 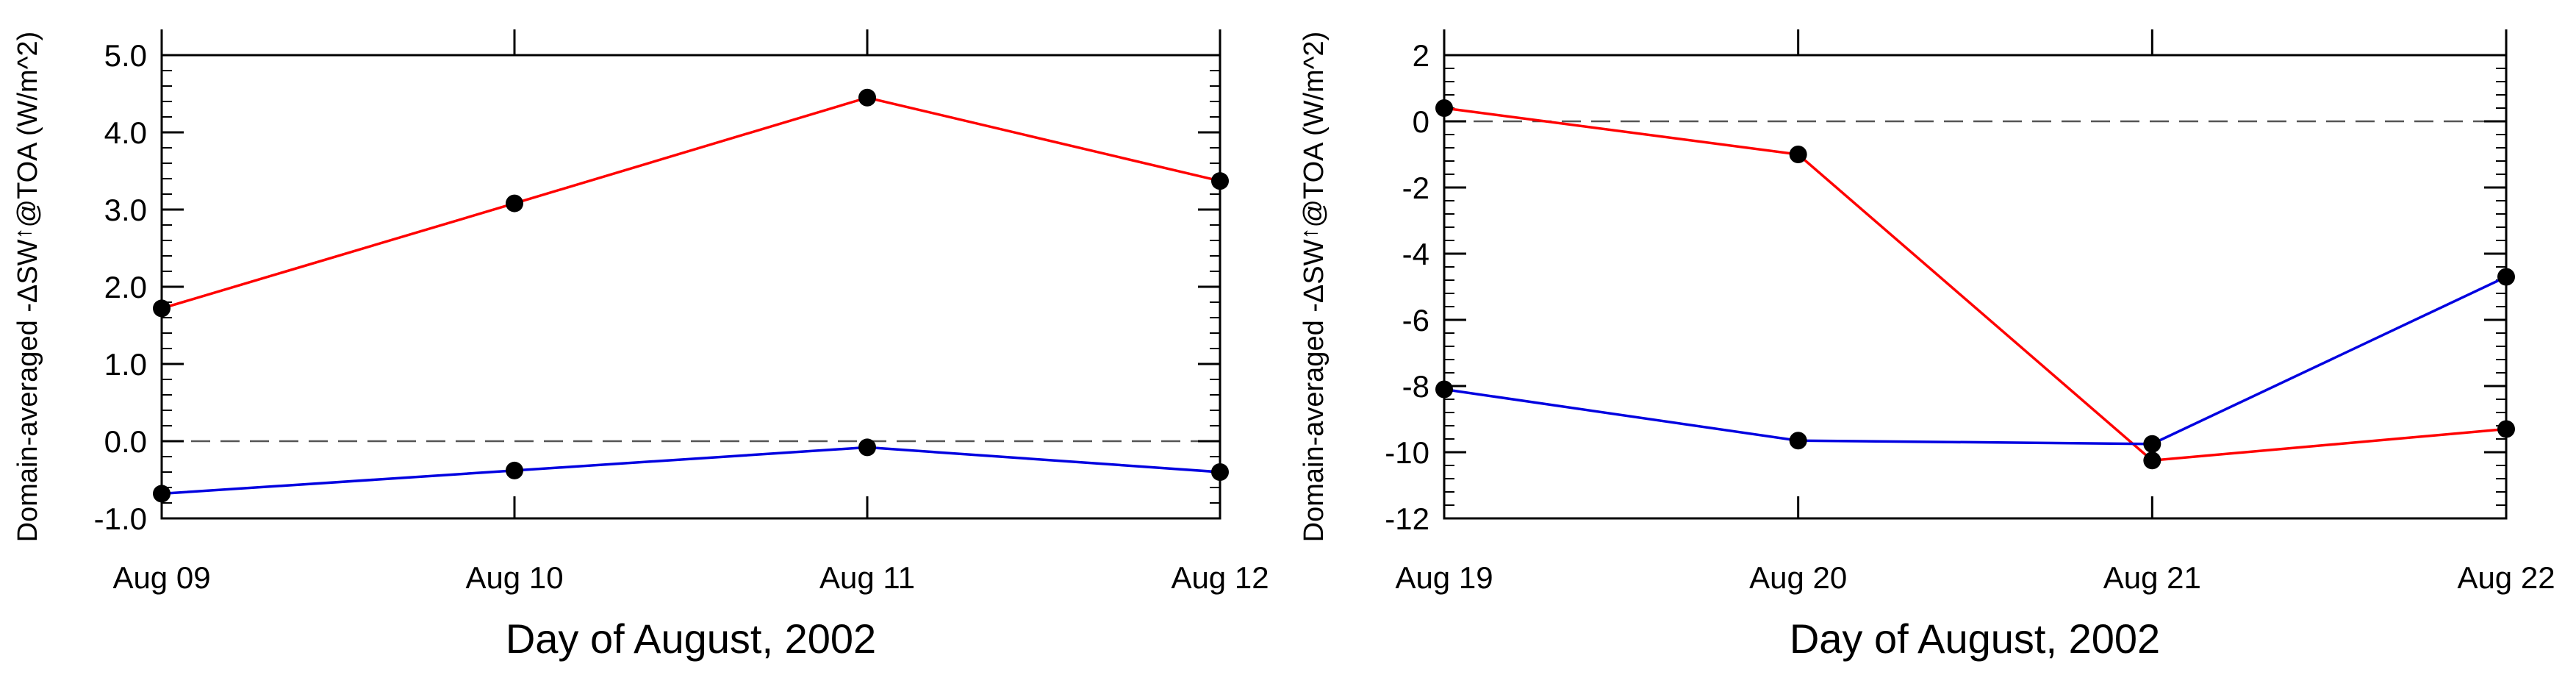 I want to click on y-tick-label: -1.0, so click(x=120, y=519).